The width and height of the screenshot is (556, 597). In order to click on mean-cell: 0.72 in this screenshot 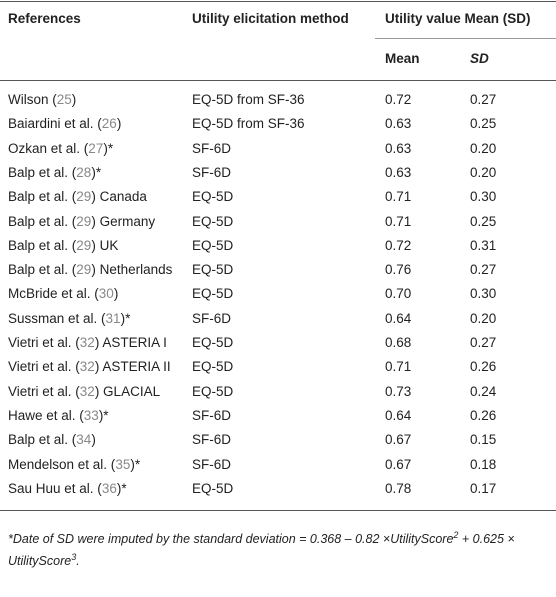, I will do `click(398, 99)`.